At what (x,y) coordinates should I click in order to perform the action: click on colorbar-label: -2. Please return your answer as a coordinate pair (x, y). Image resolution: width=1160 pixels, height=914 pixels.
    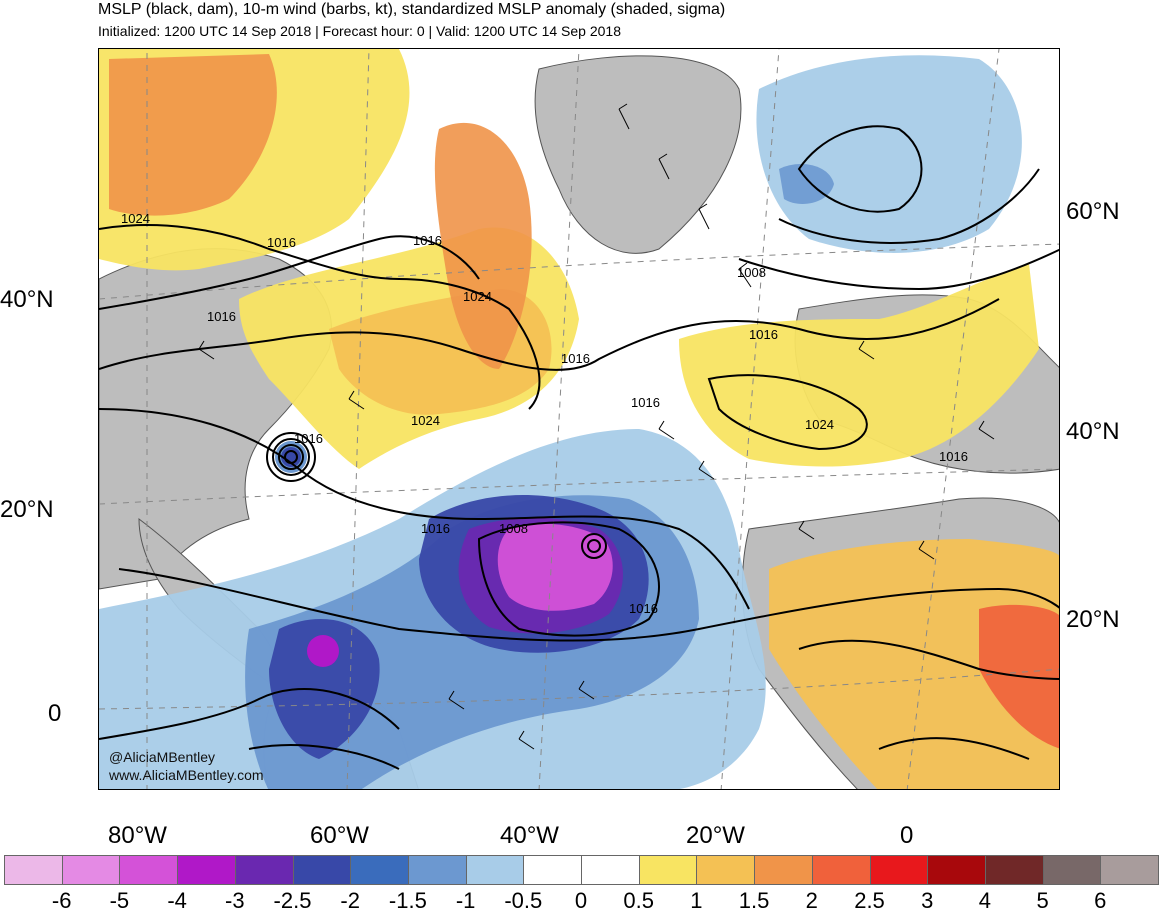
    Looking at the image, I should click on (350, 900).